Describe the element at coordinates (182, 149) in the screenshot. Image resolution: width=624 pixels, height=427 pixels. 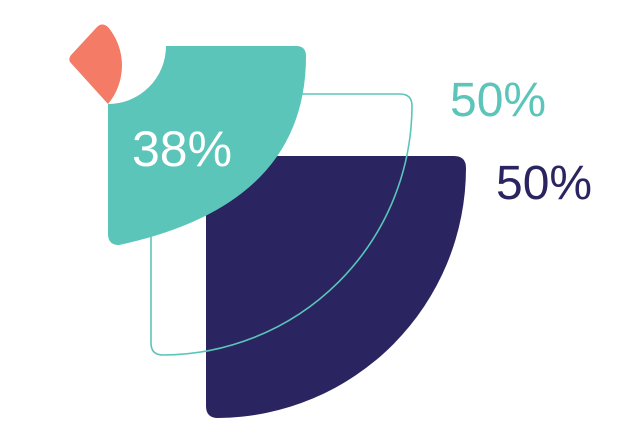
I see `teal-percentage-label: 38%` at that location.